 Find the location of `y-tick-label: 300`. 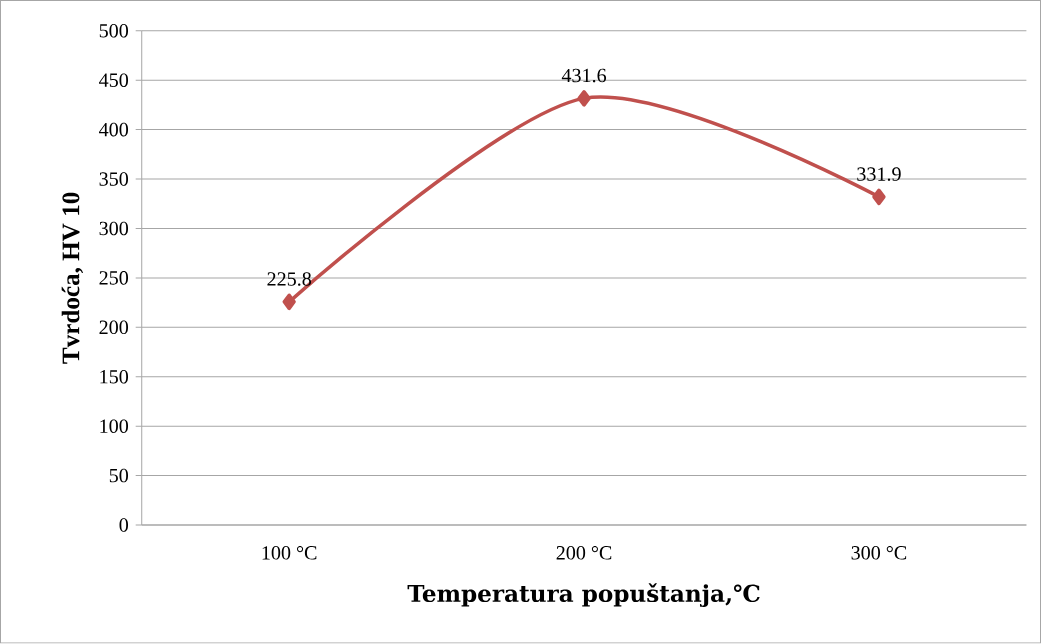

y-tick-label: 300 is located at coordinates (114, 228).